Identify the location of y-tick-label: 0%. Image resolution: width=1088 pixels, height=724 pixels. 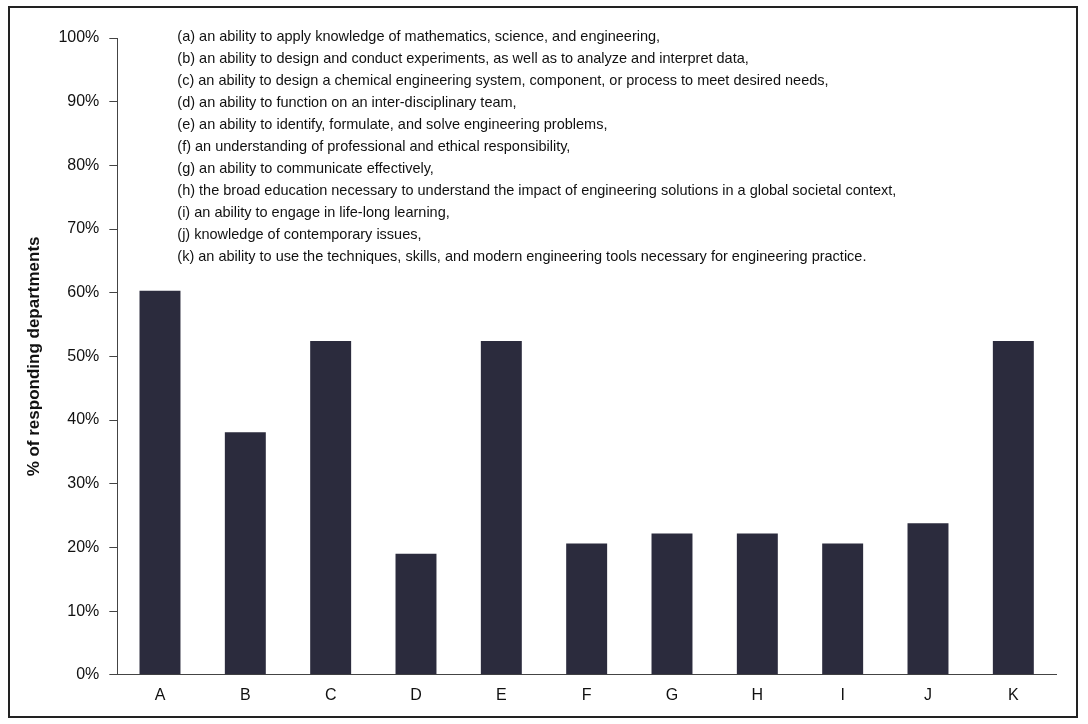
(88, 674).